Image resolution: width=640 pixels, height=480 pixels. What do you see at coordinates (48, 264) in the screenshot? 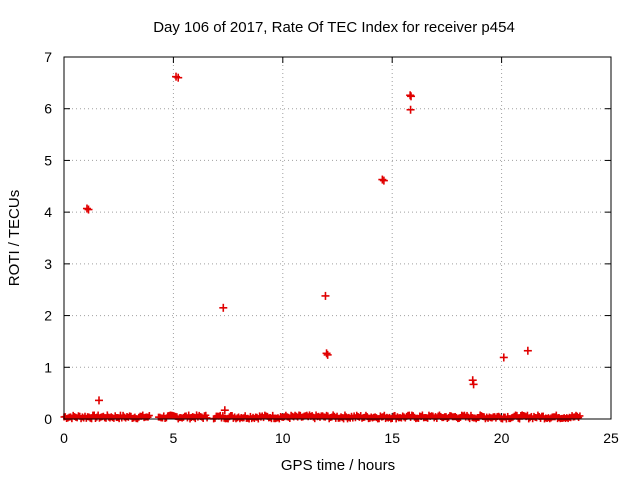
I see `y-tick-label: 3` at bounding box center [48, 264].